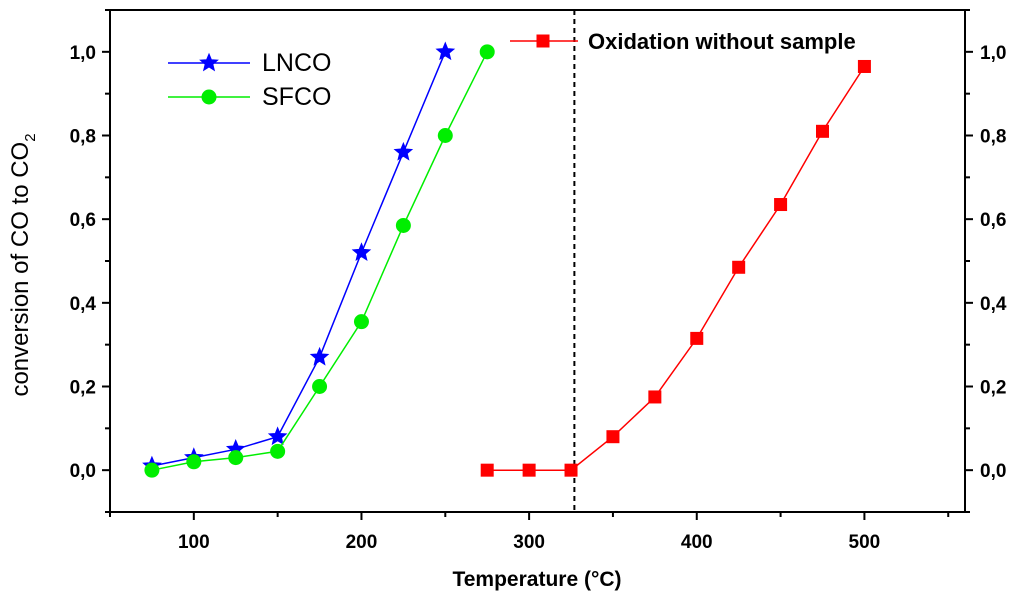 The height and width of the screenshot is (600, 1024). What do you see at coordinates (83, 137) in the screenshot?
I see `y-tick-label-left: 0,8` at bounding box center [83, 137].